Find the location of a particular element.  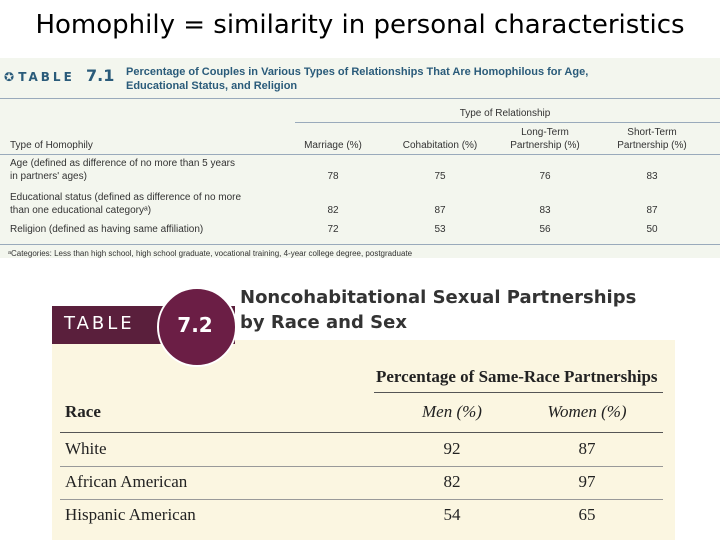

cell: 75 is located at coordinates (440, 176).